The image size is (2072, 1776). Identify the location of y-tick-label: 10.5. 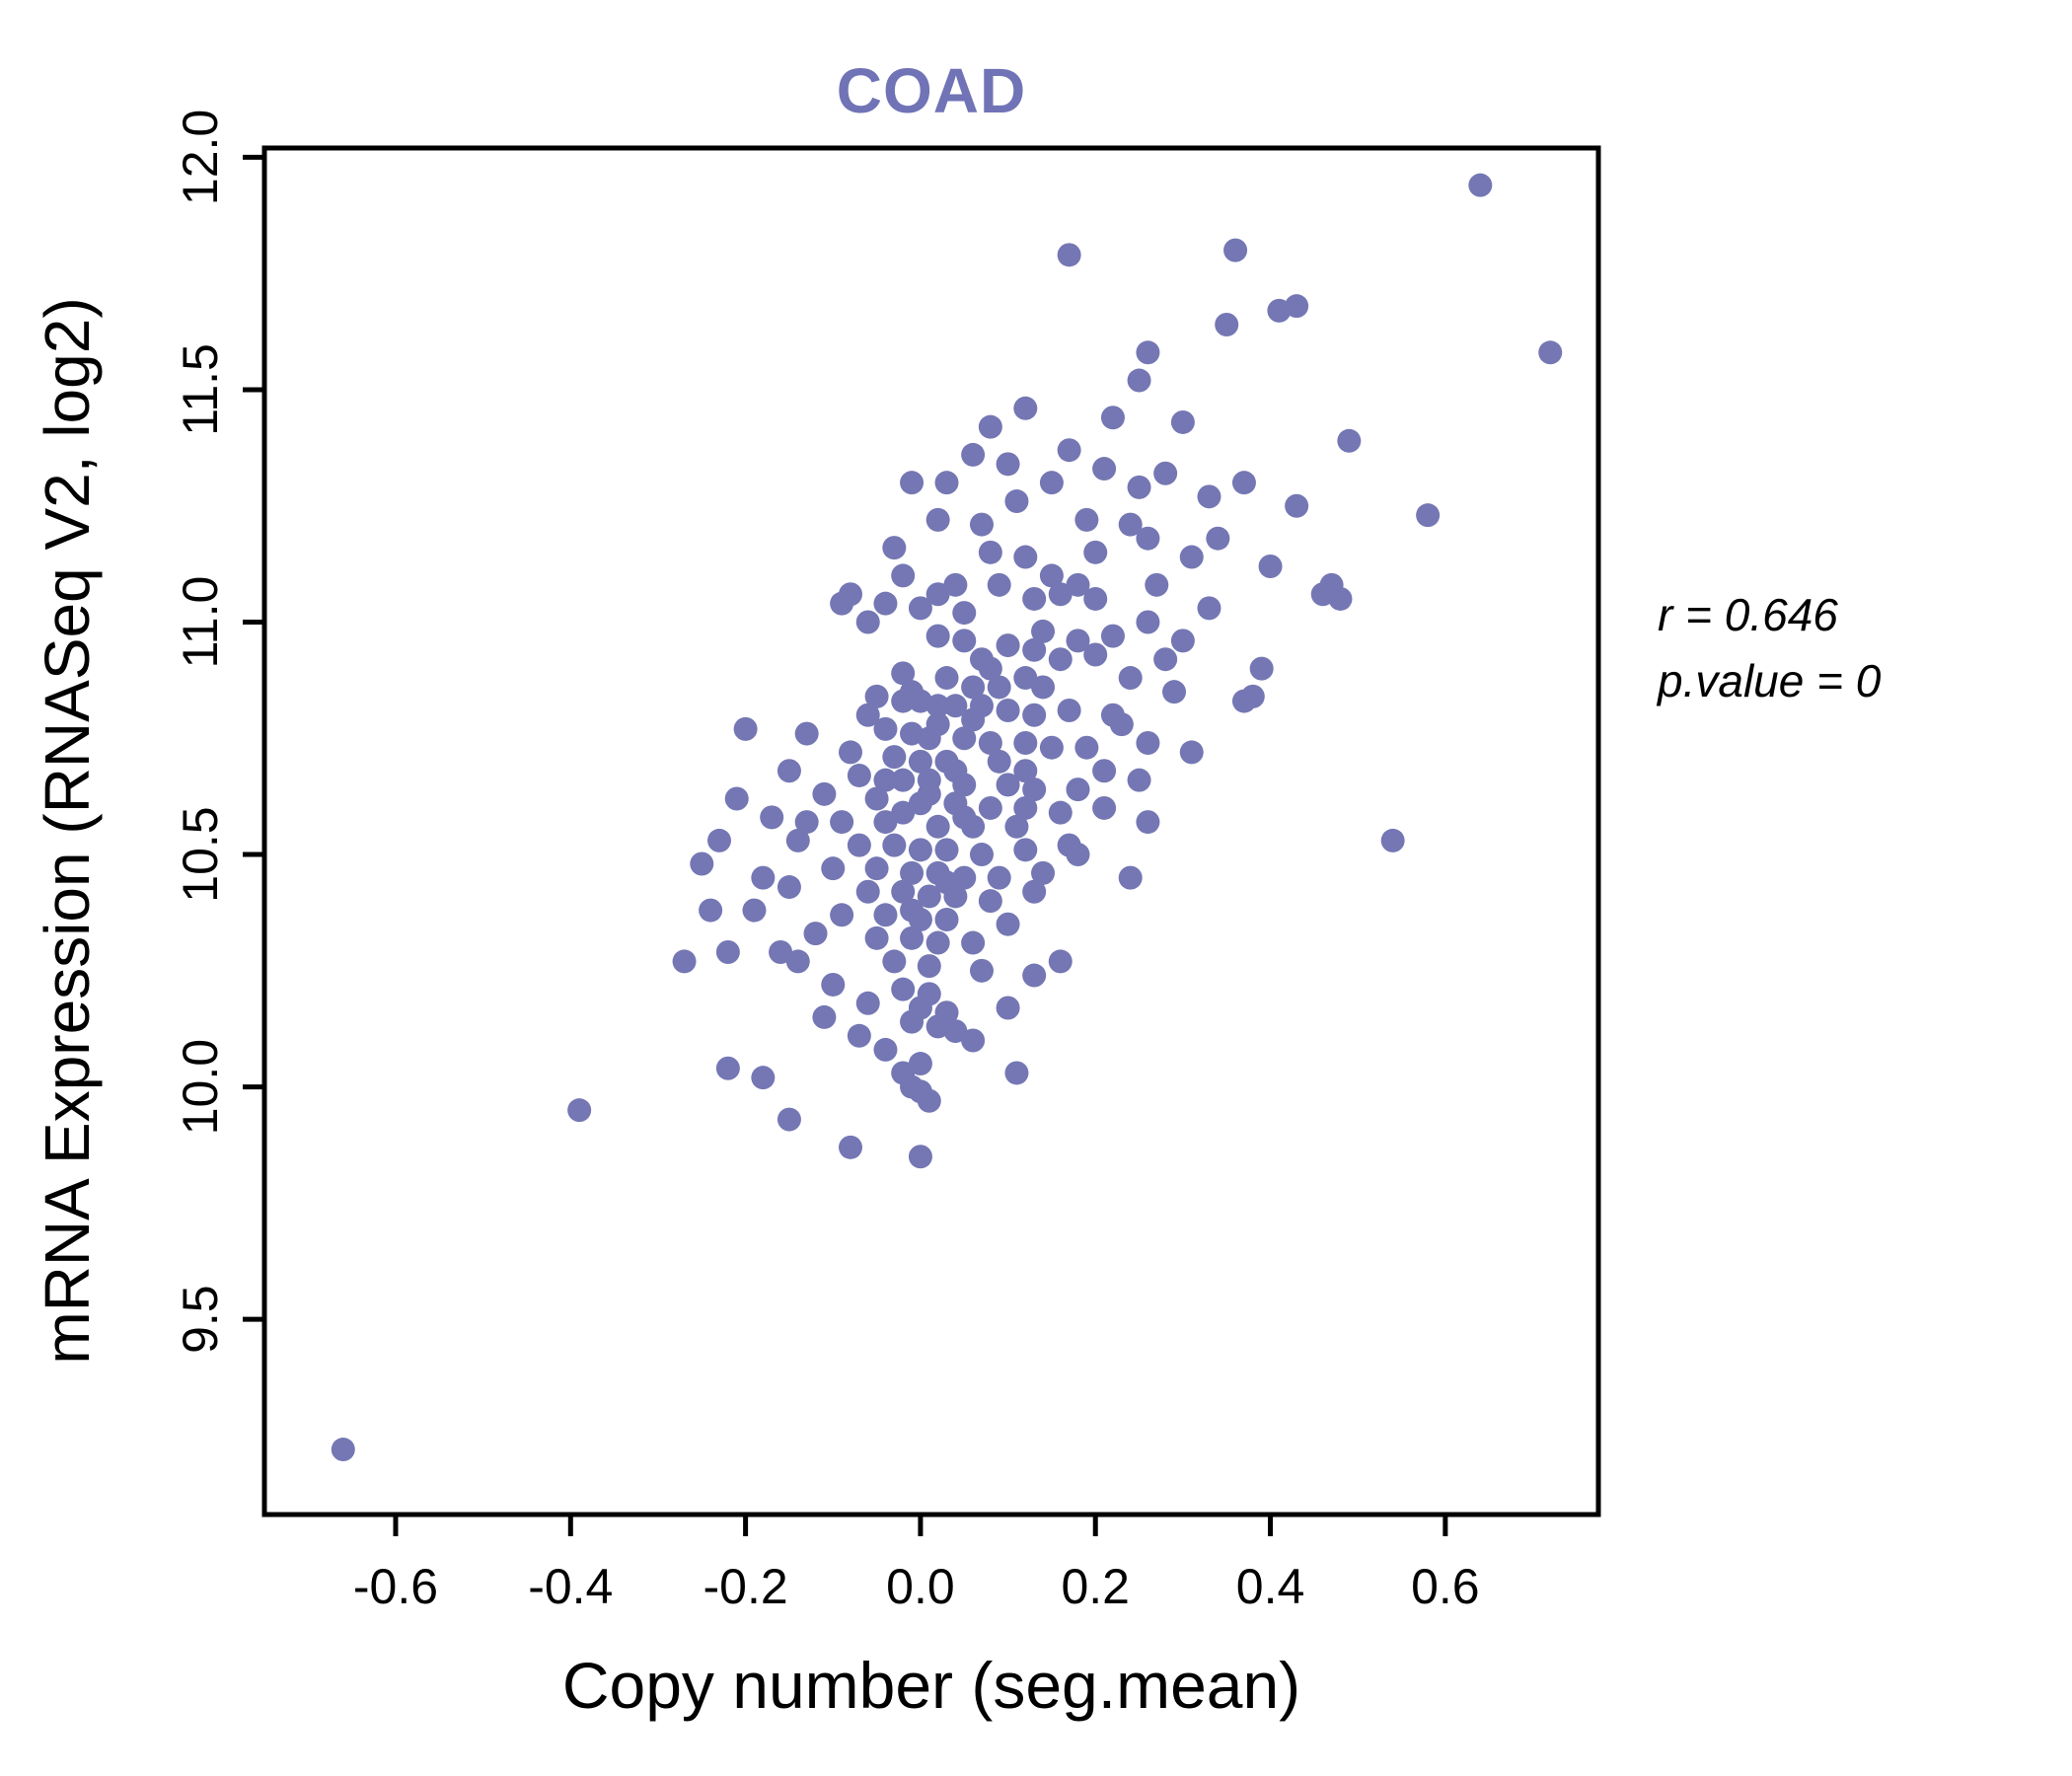
(201, 854).